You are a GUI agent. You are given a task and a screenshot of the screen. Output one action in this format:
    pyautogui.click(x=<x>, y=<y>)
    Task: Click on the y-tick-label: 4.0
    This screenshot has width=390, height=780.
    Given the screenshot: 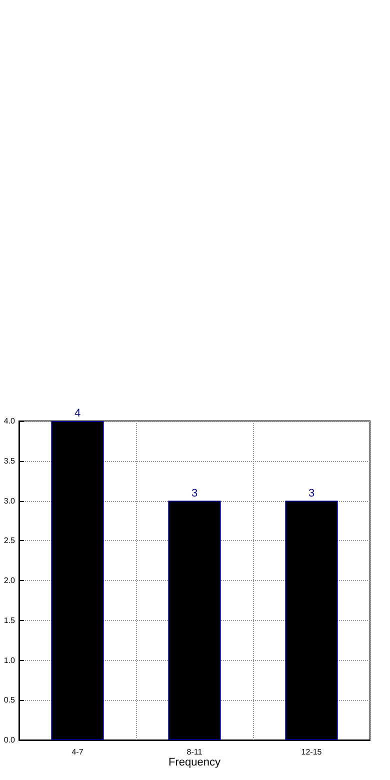 What is the action you would take?
    pyautogui.click(x=10, y=421)
    